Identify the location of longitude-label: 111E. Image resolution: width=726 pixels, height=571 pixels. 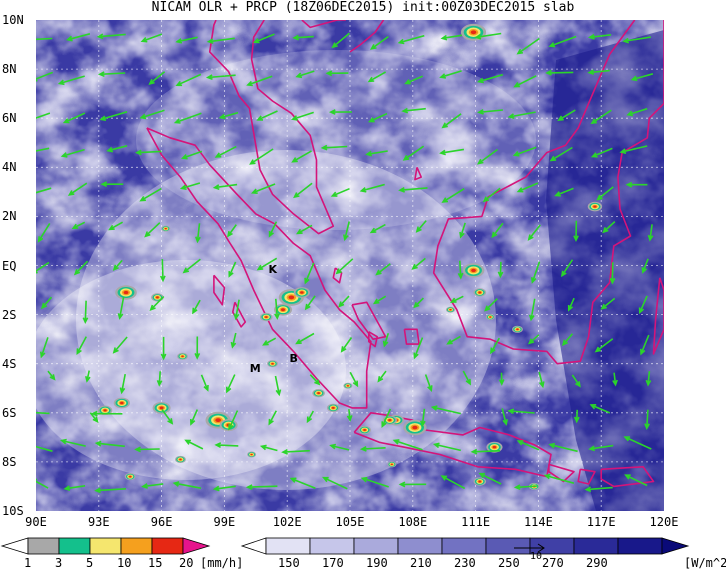
(476, 522).